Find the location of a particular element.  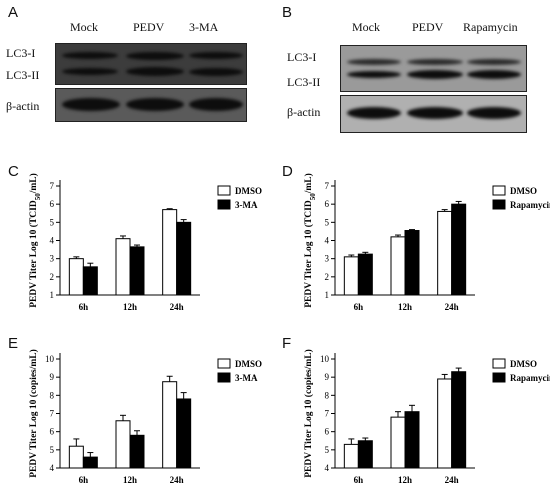

lane-label-3ma: 3-MA is located at coordinates (204, 27).